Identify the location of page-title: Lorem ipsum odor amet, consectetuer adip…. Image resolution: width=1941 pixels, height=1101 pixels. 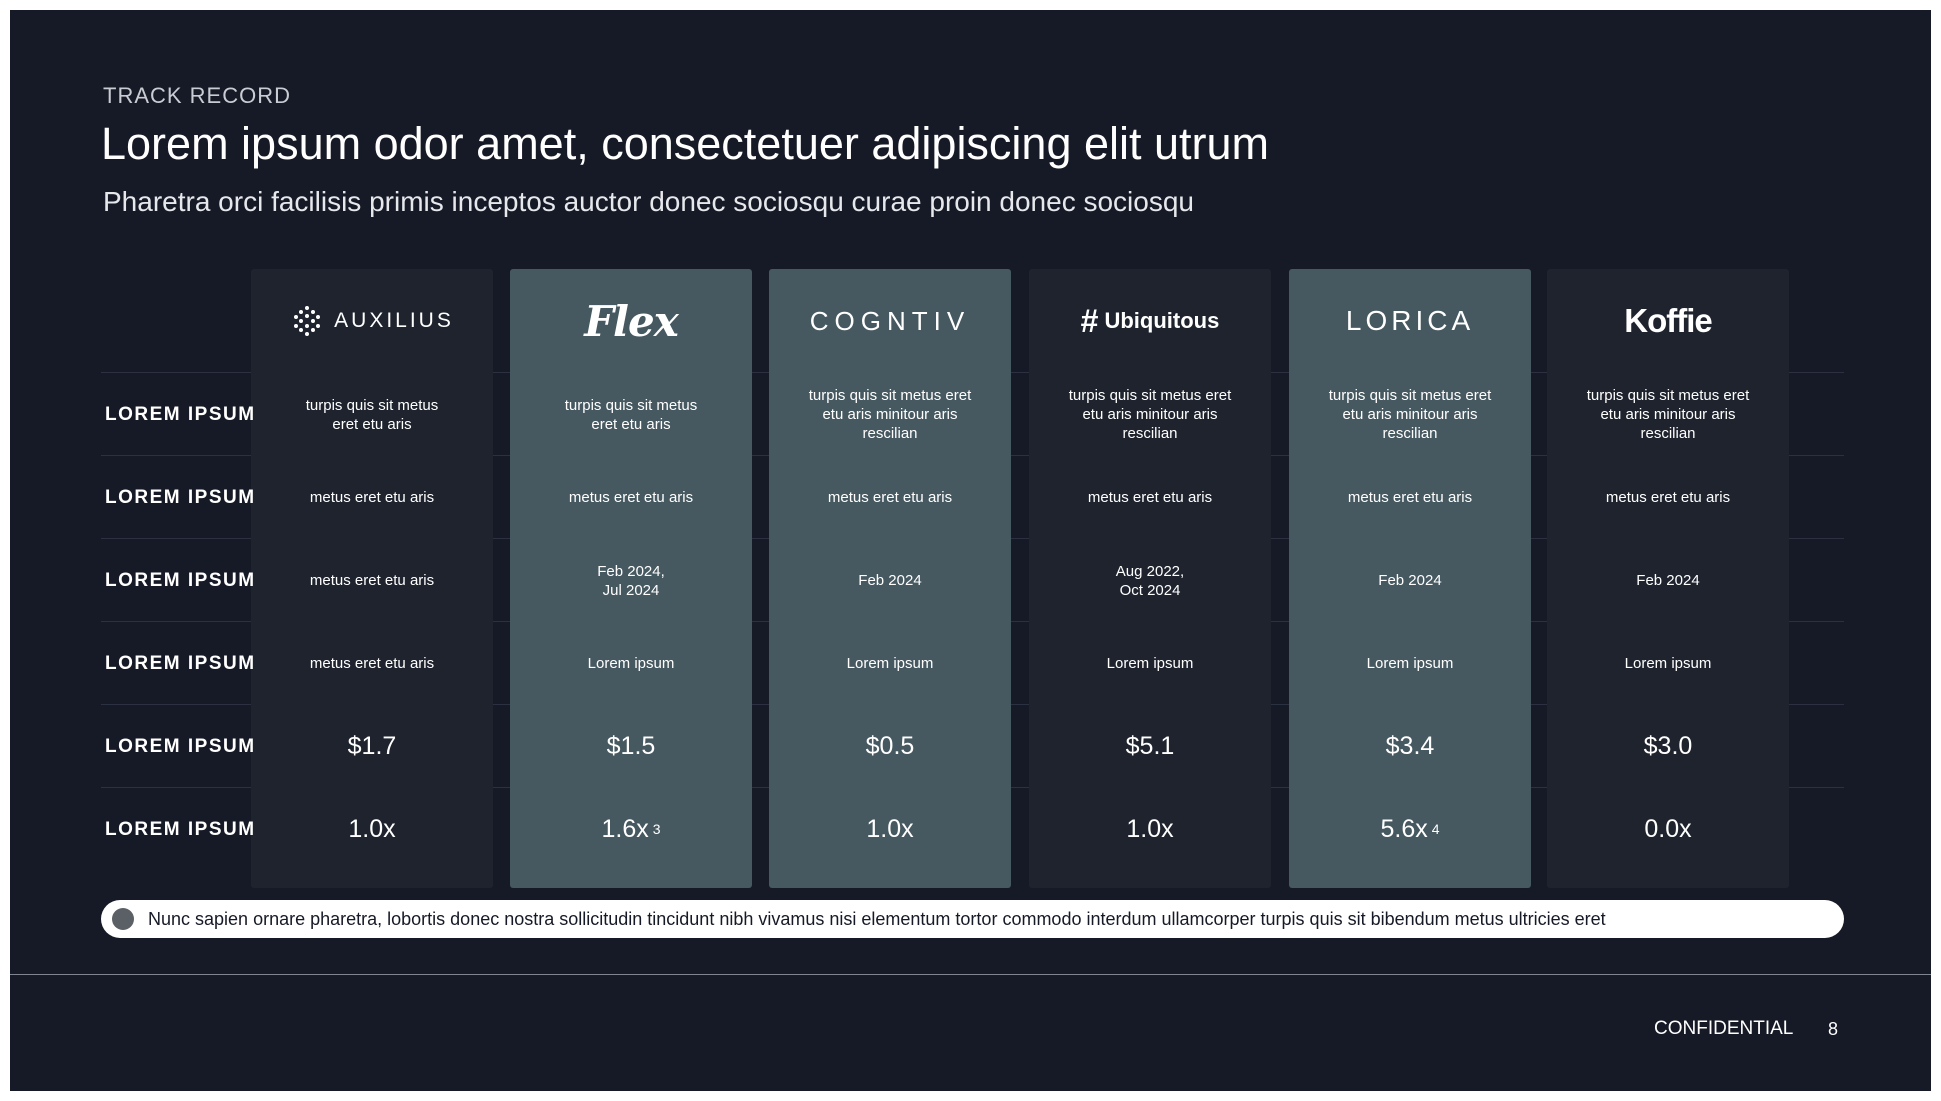
(685, 143).